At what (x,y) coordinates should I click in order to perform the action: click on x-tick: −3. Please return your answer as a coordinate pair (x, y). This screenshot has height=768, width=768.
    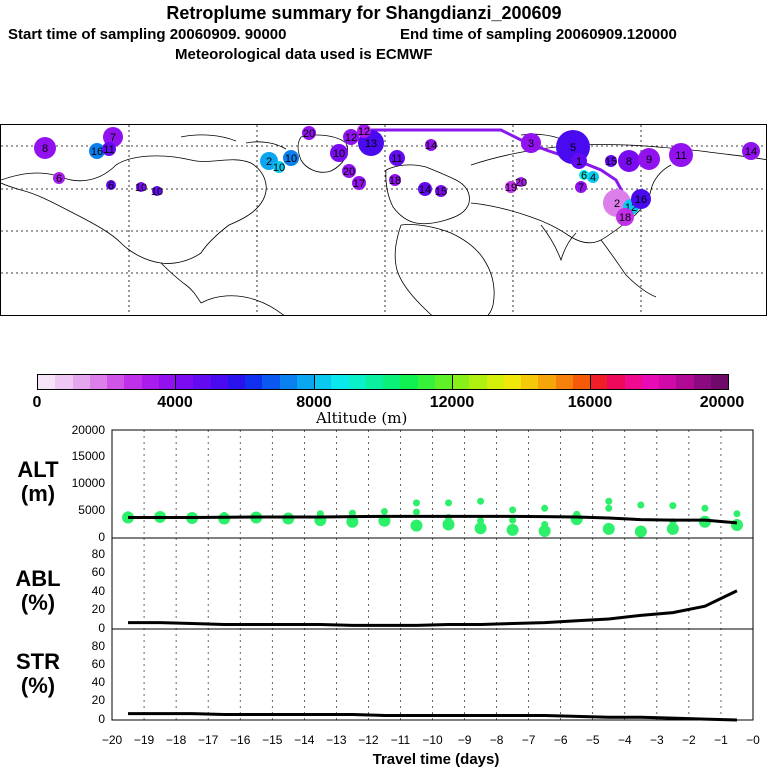
    Looking at the image, I should click on (657, 740).